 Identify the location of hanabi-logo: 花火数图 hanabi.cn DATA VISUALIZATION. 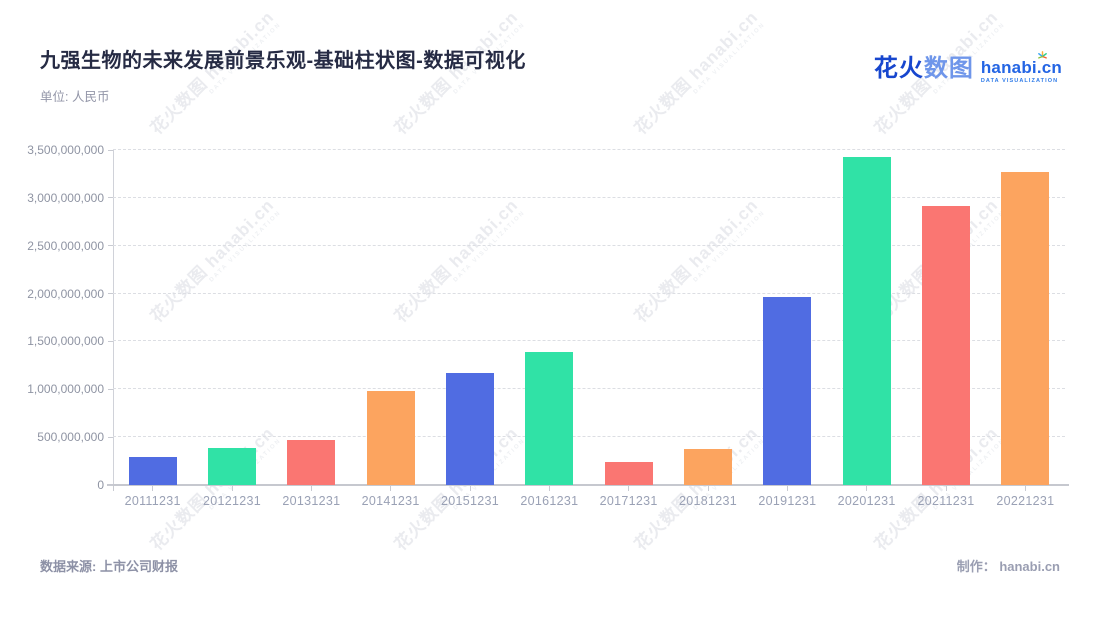
(968, 67).